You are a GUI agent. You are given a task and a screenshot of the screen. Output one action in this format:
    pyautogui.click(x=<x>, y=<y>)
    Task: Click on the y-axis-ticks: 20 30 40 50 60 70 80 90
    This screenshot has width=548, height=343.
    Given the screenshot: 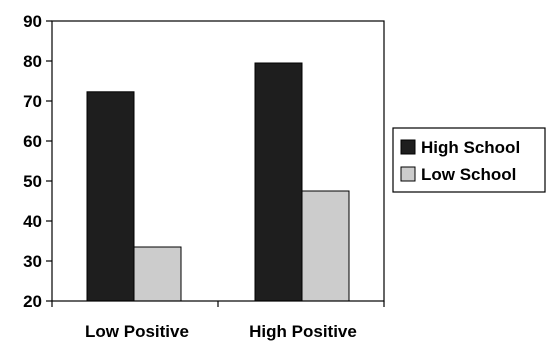 What is the action you would take?
    pyautogui.click(x=37, y=161)
    